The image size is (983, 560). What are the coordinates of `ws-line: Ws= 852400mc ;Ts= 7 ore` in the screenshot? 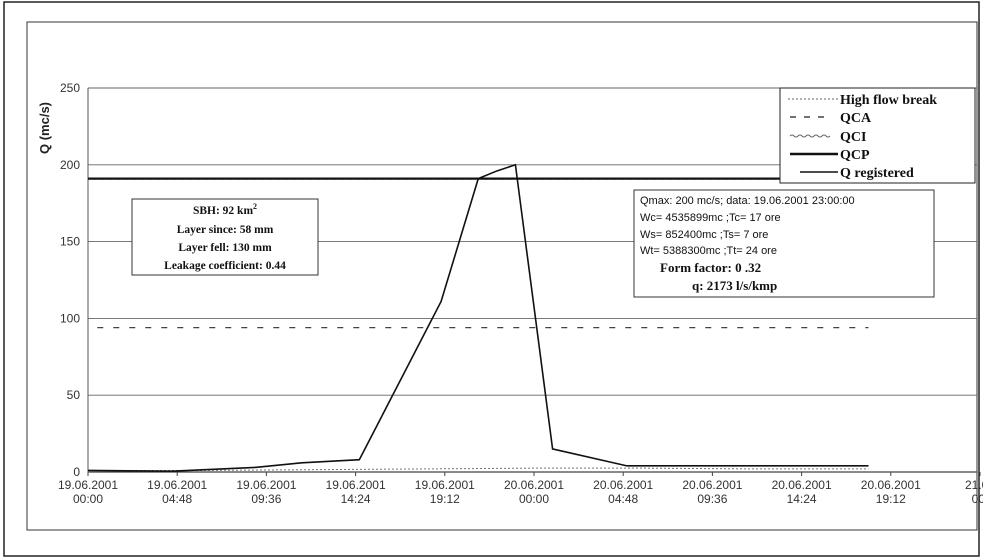 It's located at (704, 235).